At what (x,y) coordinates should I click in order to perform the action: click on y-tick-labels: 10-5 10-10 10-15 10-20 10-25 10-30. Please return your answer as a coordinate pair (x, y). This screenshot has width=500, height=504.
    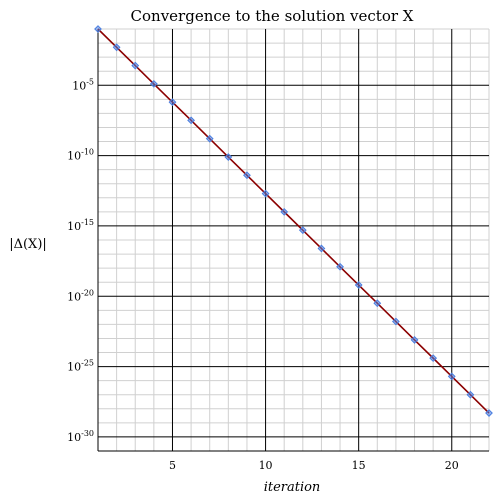
    Looking at the image, I should click on (80, 260).